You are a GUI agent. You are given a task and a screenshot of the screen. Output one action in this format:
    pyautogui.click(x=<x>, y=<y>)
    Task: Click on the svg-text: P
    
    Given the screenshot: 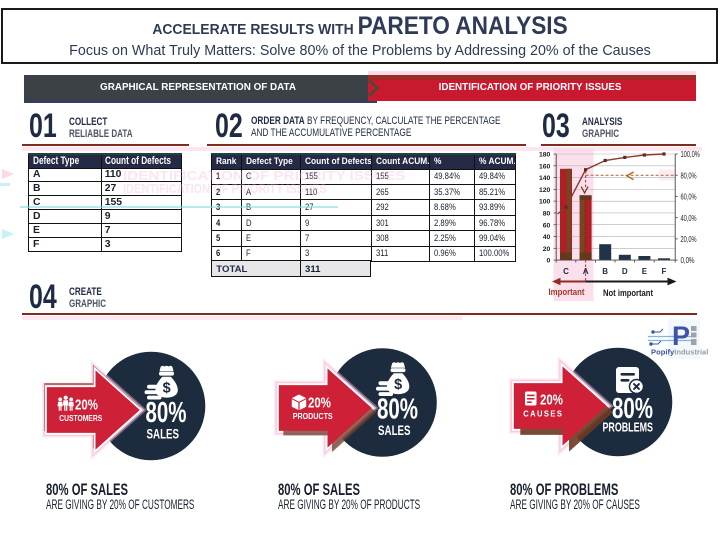 What is the action you would take?
    pyautogui.click(x=681, y=336)
    